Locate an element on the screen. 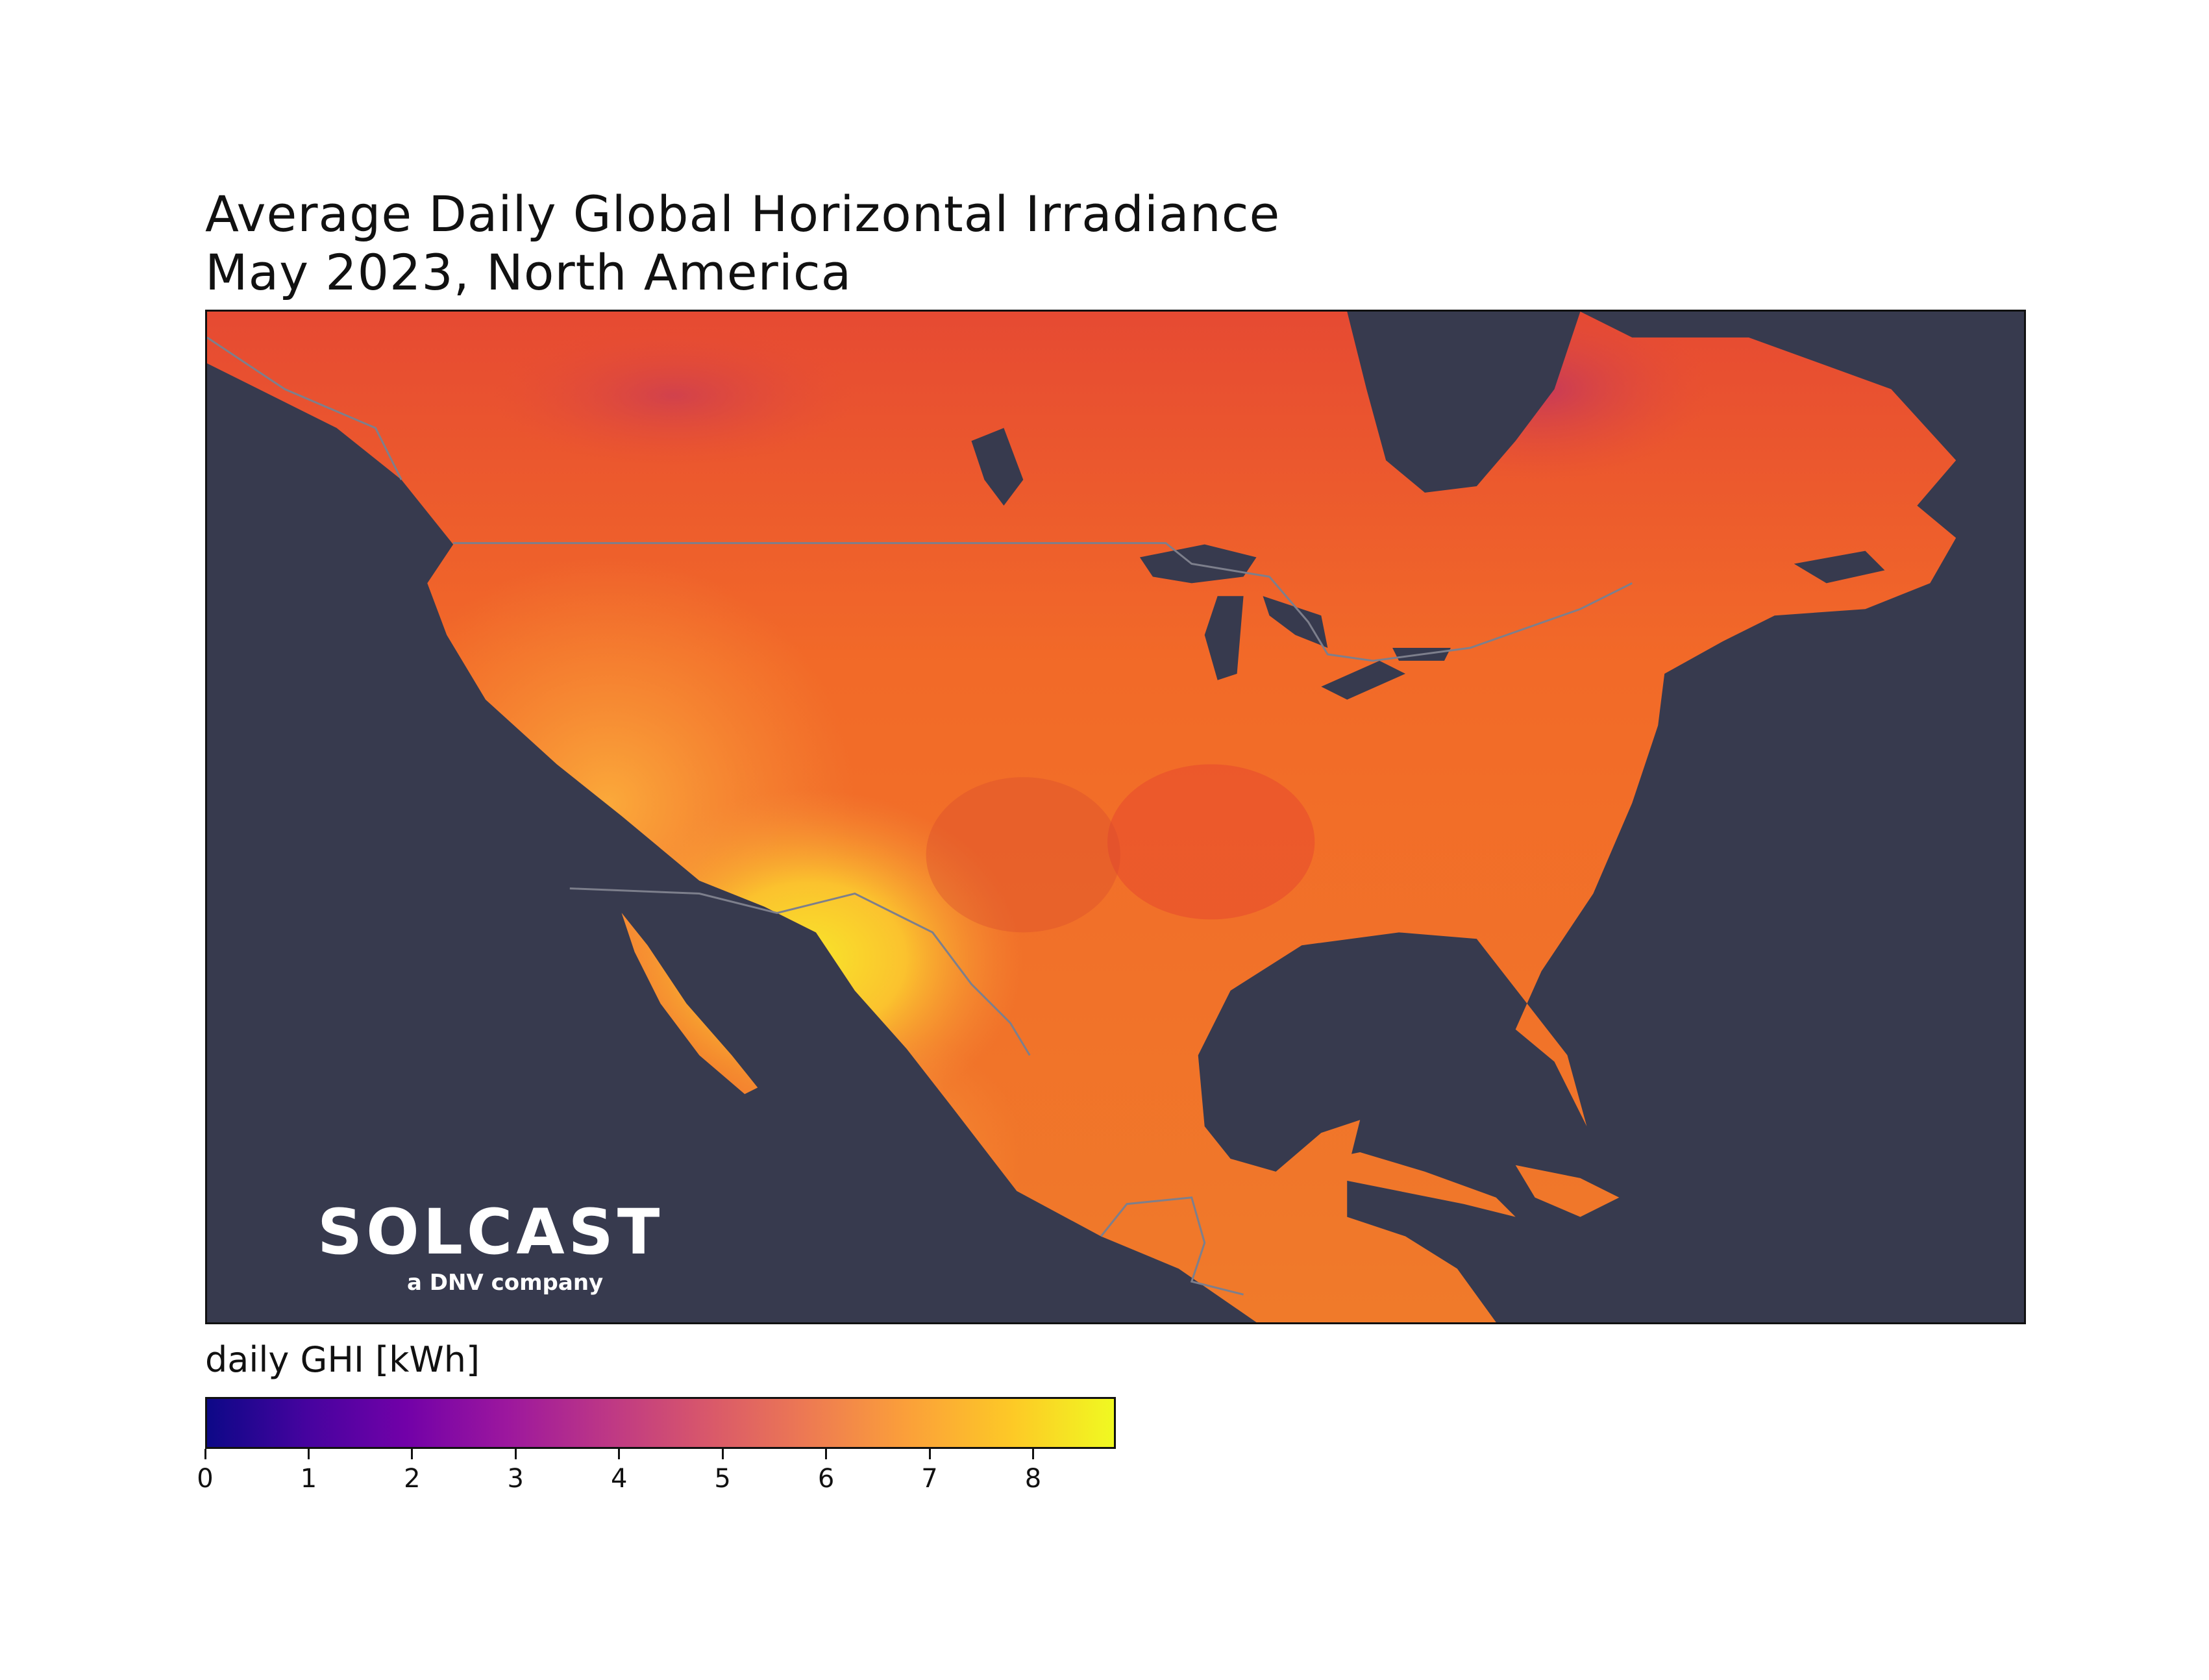 The image size is (2209, 1680). colorbar is located at coordinates (661, 1423).